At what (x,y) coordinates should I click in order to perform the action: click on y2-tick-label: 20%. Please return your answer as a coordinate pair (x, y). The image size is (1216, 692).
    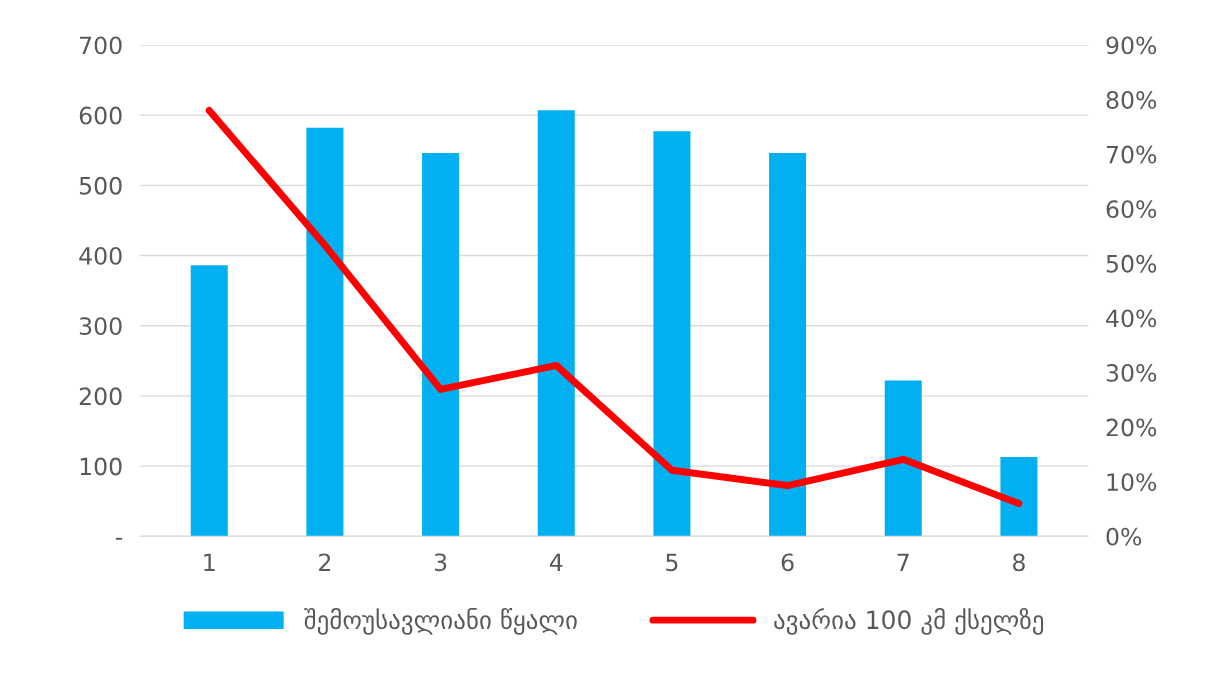
    Looking at the image, I should click on (1131, 427).